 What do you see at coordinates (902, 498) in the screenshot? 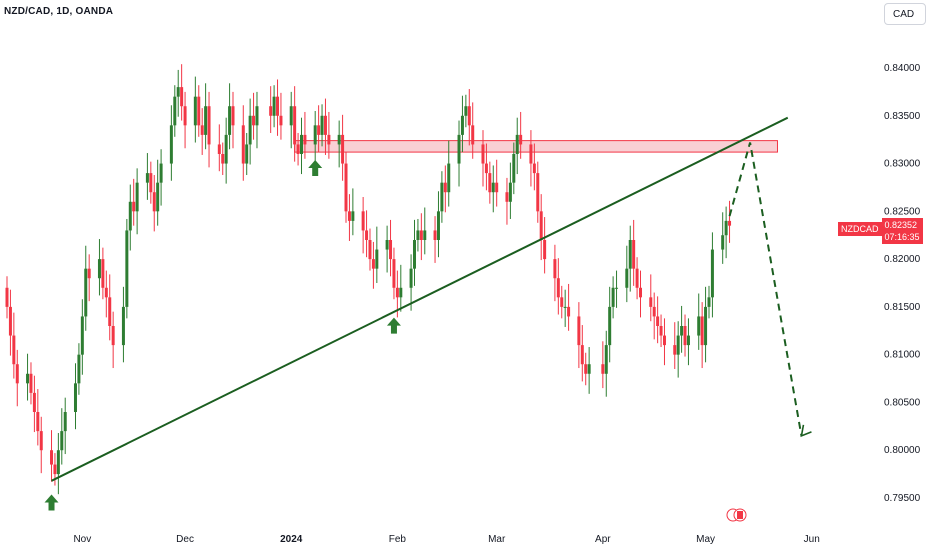
I see `y-tick-label: 0.79500` at bounding box center [902, 498].